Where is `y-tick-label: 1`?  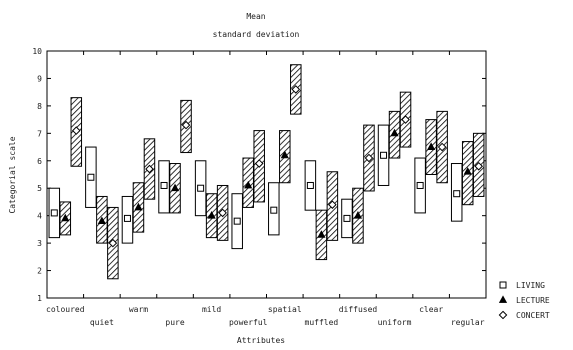
y-tick-label: 1 is located at coordinates (39, 298).